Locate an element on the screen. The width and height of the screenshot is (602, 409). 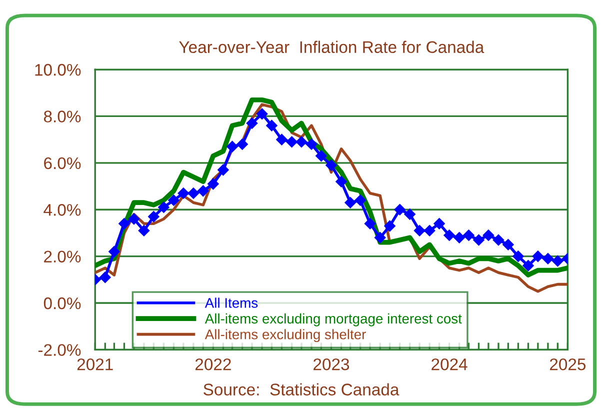
y-tick-label: 0.0% is located at coordinates (62, 303).